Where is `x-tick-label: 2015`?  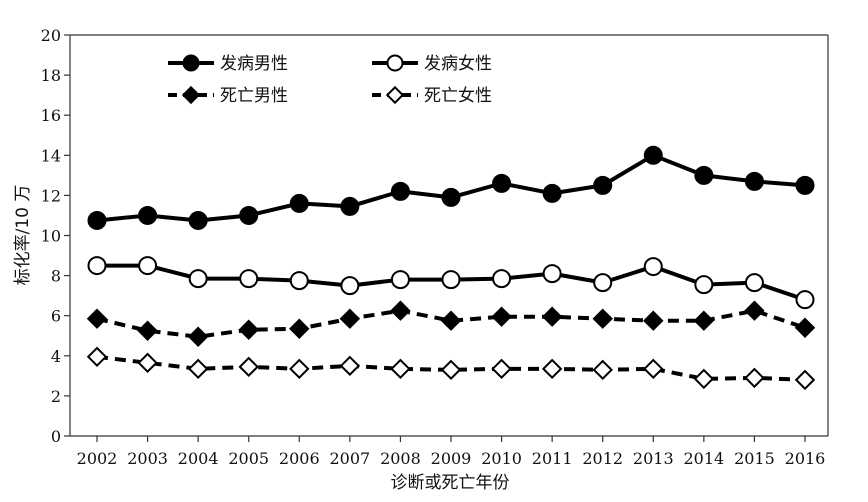
x-tick-label: 2015 is located at coordinates (754, 458).